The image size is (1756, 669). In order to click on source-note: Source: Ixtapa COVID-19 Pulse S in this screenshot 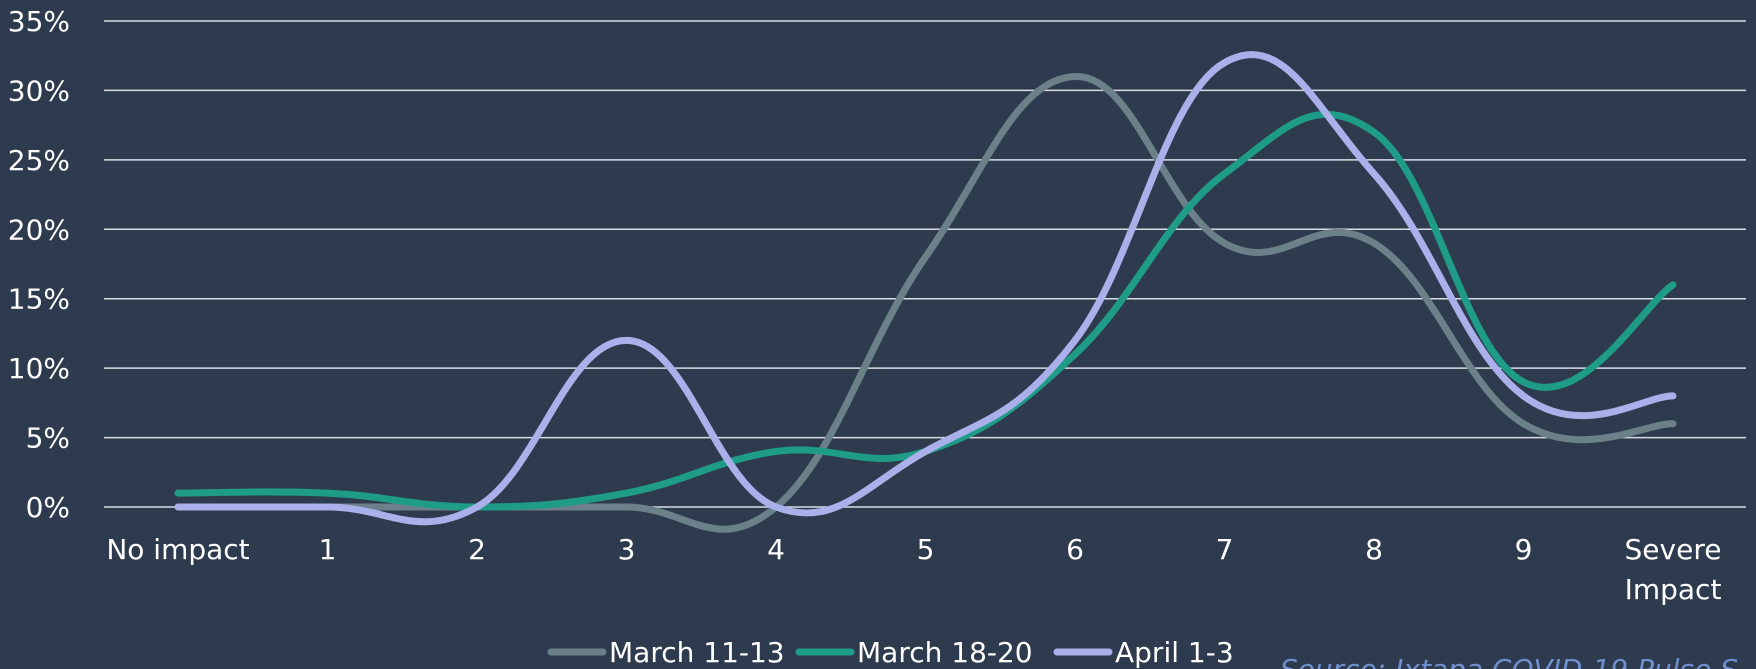, I will do `click(1509, 661)`.